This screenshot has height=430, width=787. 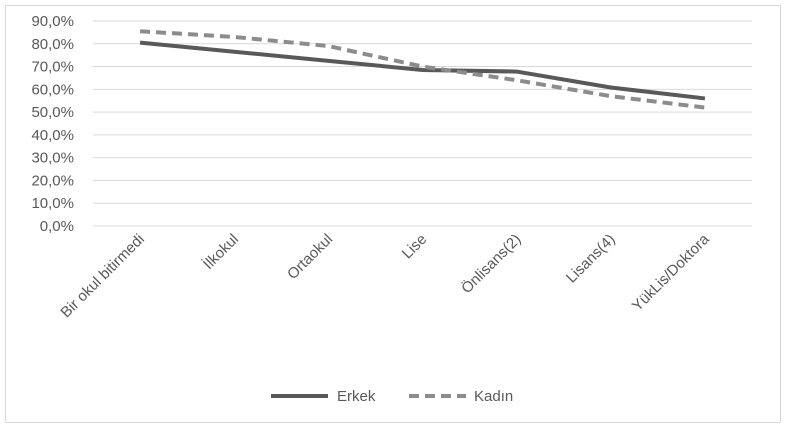 What do you see at coordinates (52, 135) in the screenshot?
I see `y-tick-label: 40,0%` at bounding box center [52, 135].